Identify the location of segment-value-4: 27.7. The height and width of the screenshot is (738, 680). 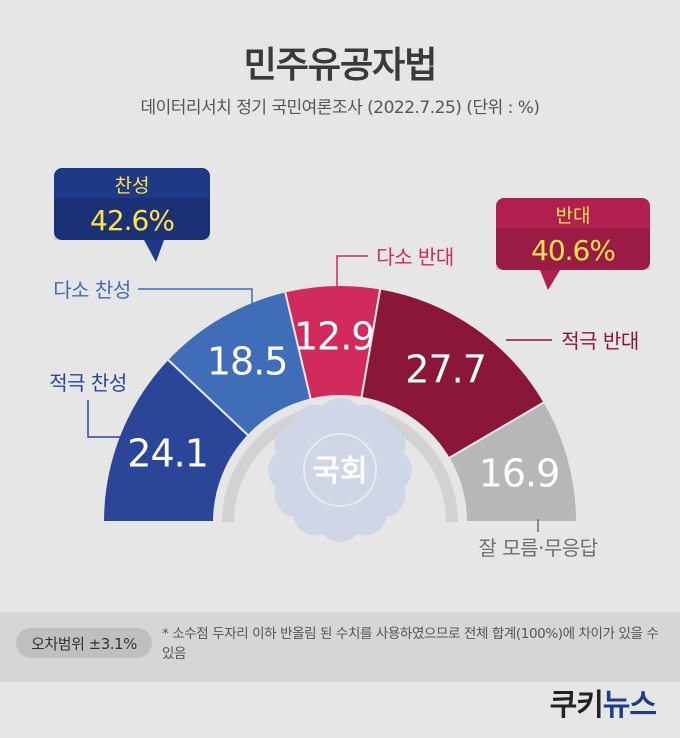
(445, 370).